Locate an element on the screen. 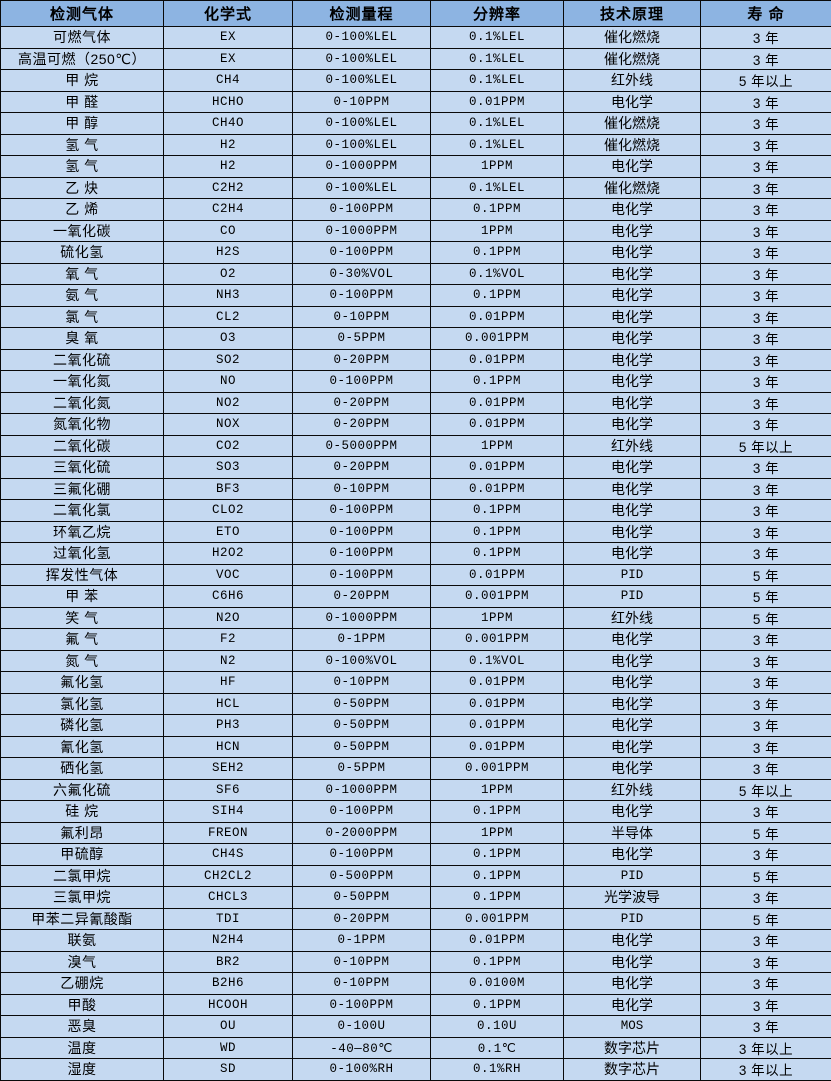  cell-range: 0-1000PPM is located at coordinates (362, 231).